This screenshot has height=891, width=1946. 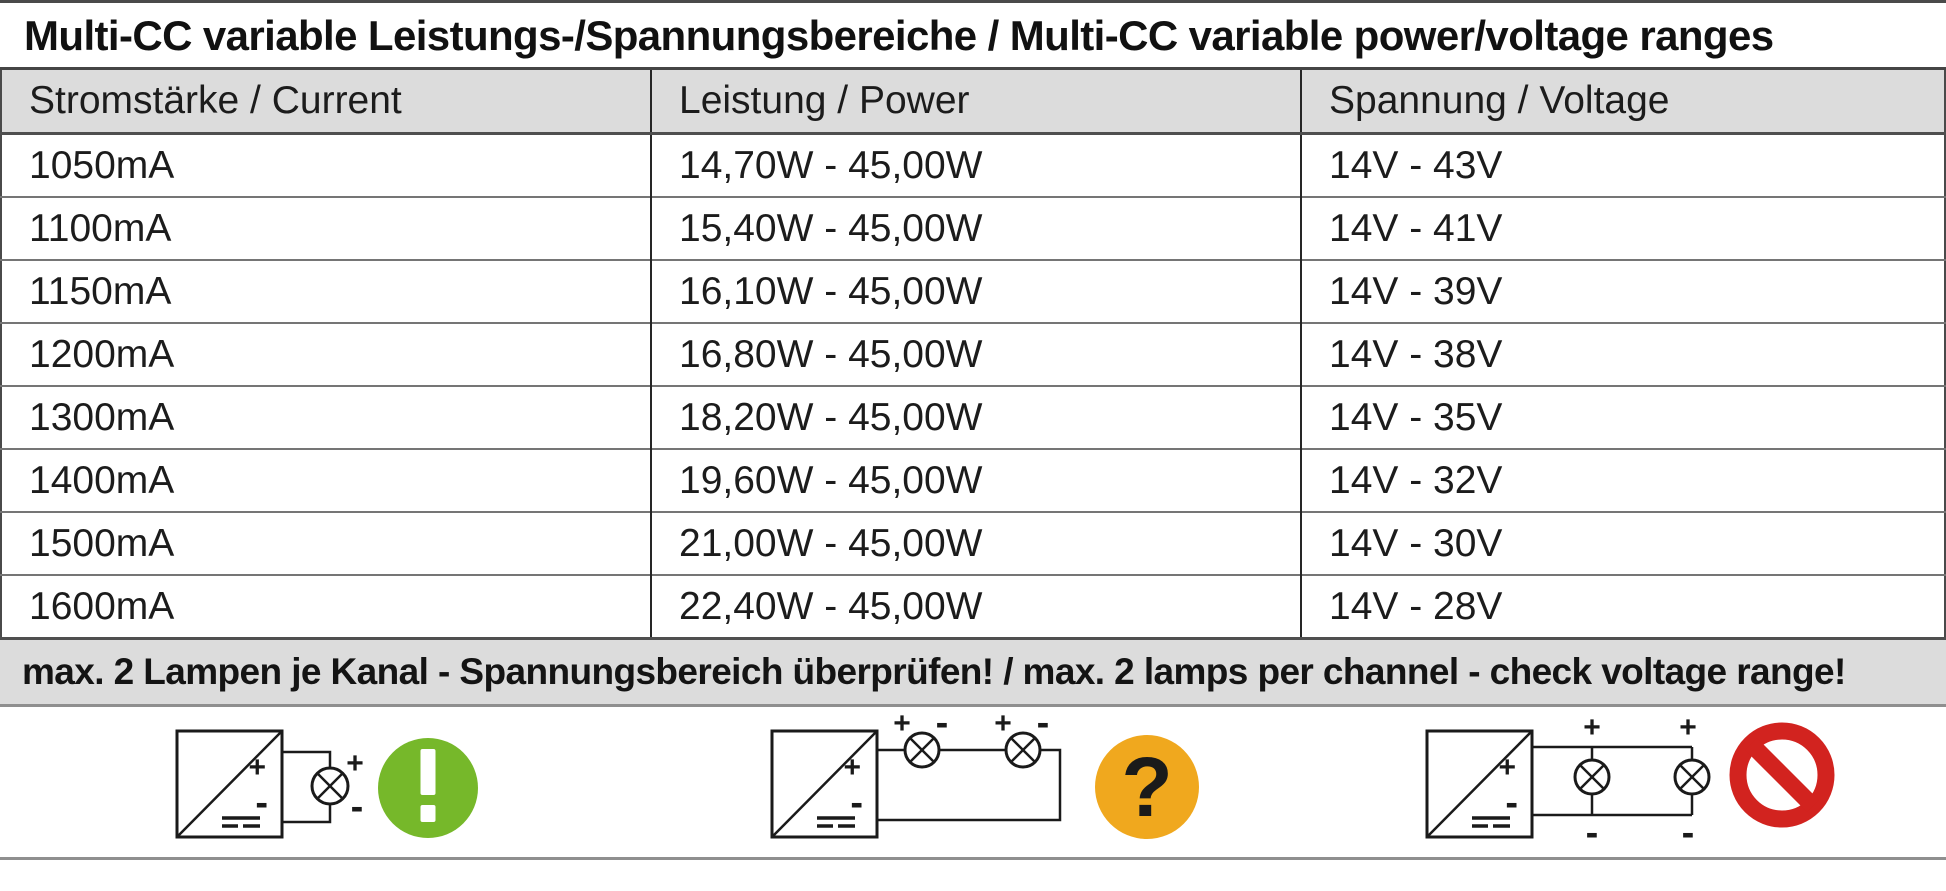 I want to click on series-lamps-diagram: + - + - + - ?, so click(x=984, y=770).